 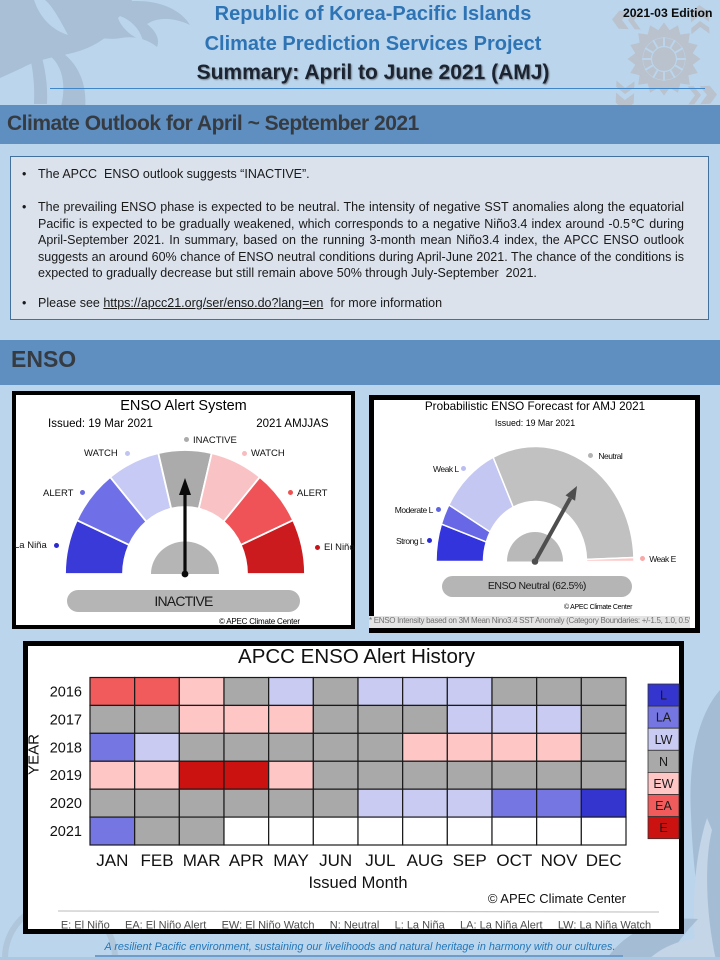 I want to click on svg-text: SEP, so click(x=470, y=860).